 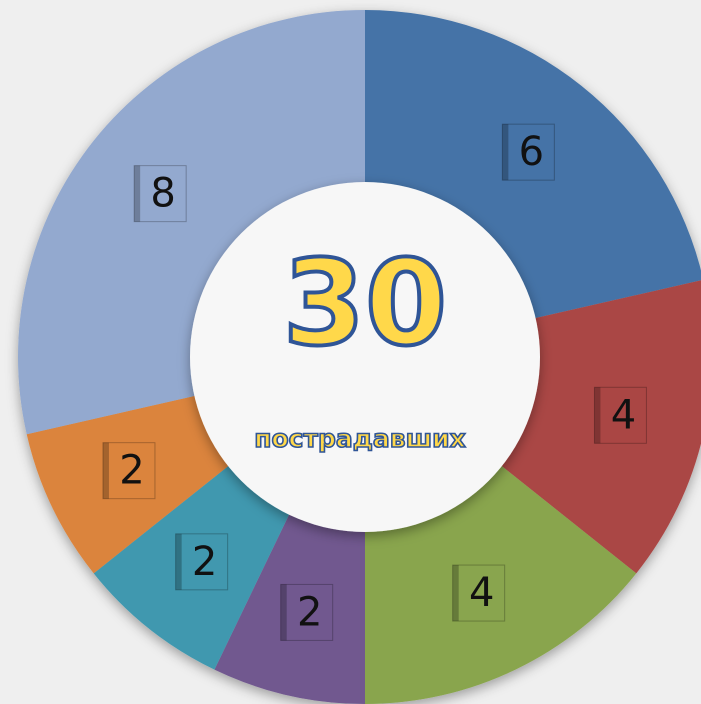 I want to click on data-label: 8, so click(x=162, y=194).